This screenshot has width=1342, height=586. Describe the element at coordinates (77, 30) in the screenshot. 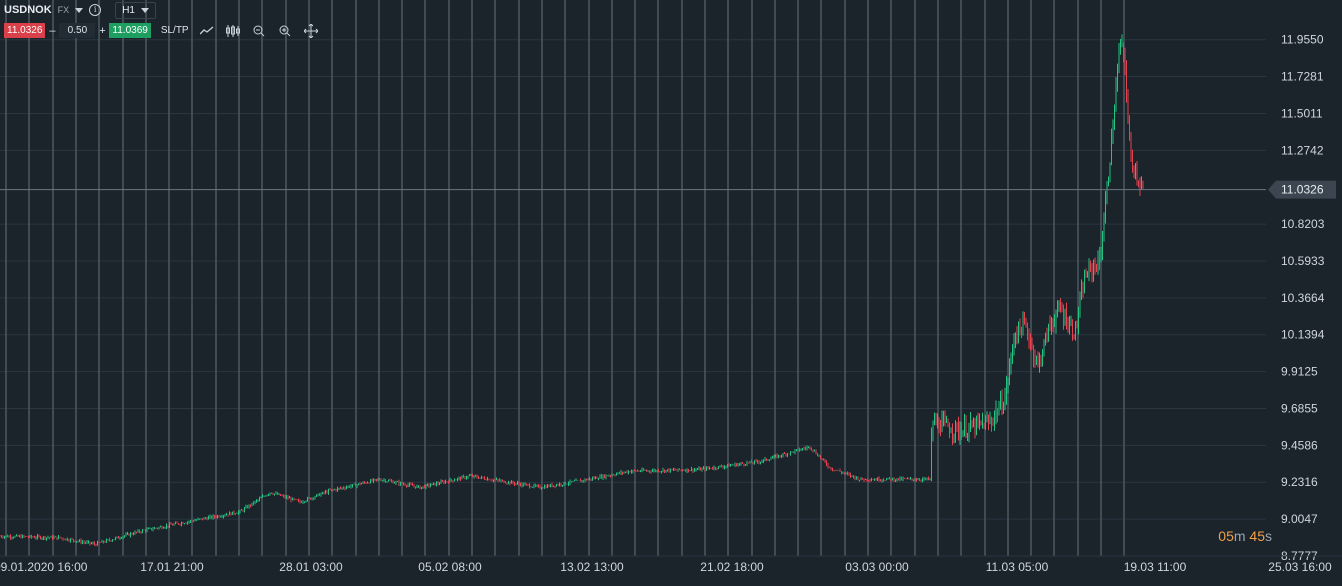

I see `lot-input: 0.50` at that location.